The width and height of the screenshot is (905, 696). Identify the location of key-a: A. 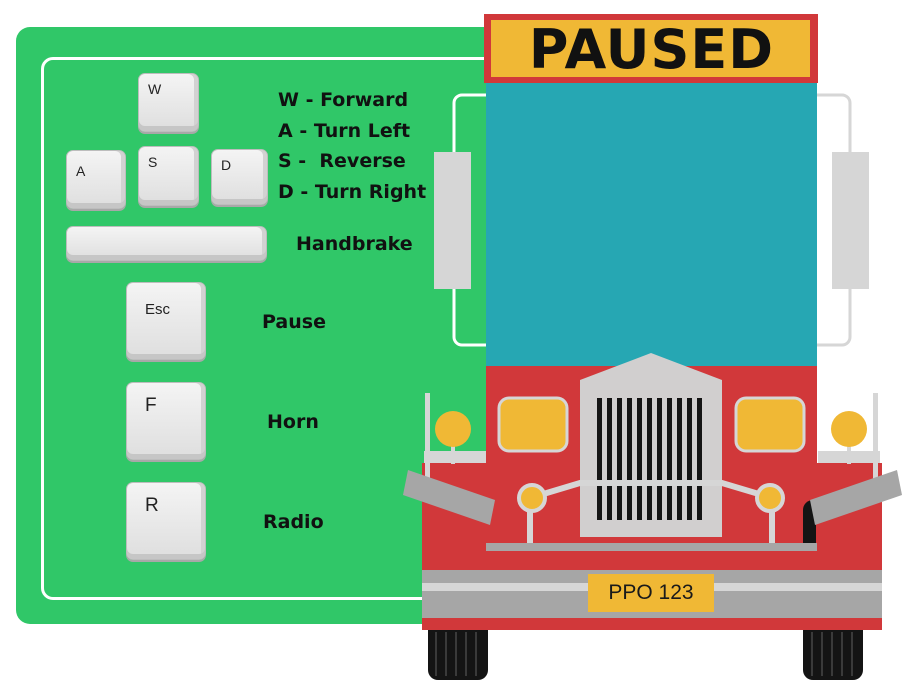
(96, 179).